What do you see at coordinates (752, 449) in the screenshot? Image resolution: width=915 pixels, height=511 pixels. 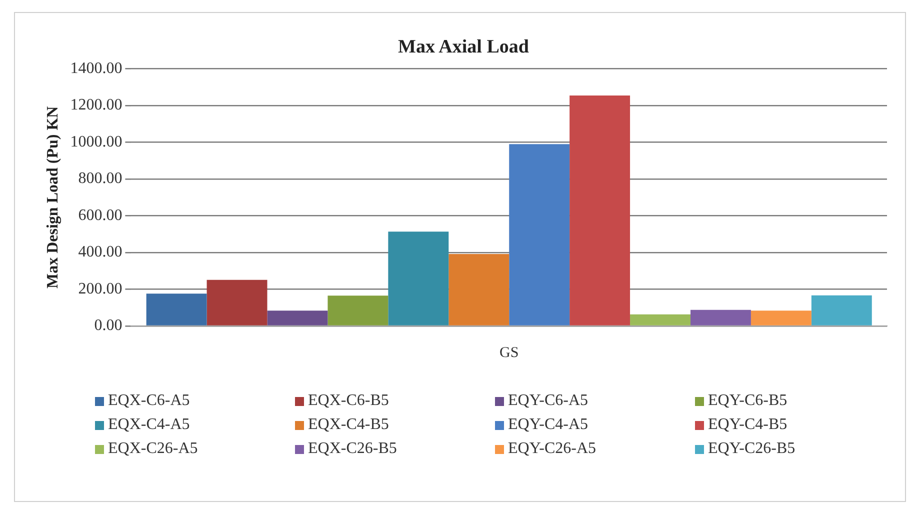 I see `legend-label: EQY-C26-B5` at bounding box center [752, 449].